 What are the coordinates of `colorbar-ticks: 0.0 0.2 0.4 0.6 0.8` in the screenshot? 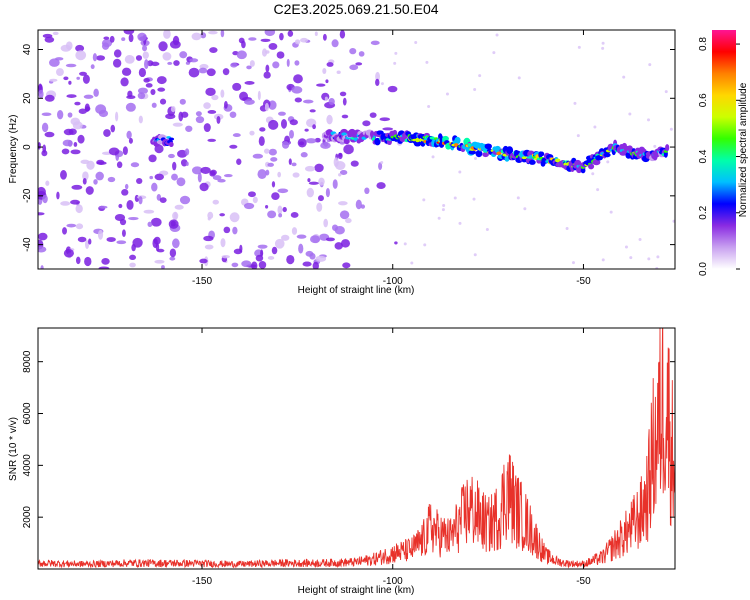 It's located at (719, 156).